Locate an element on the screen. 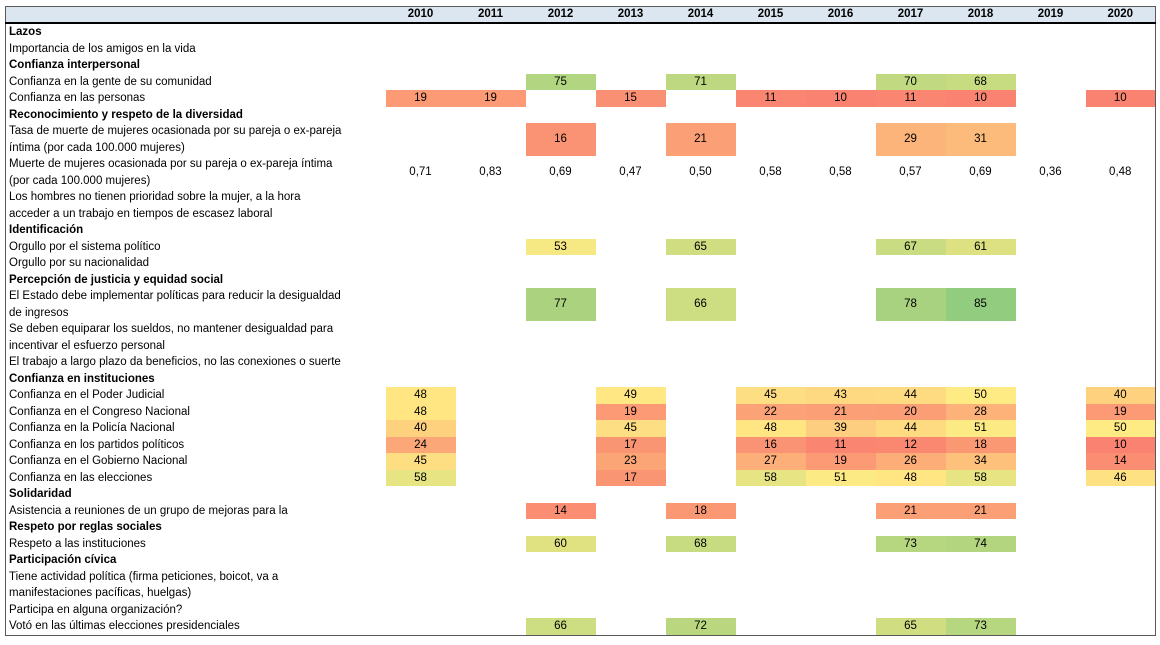  cell-2018: 51 is located at coordinates (980, 428).